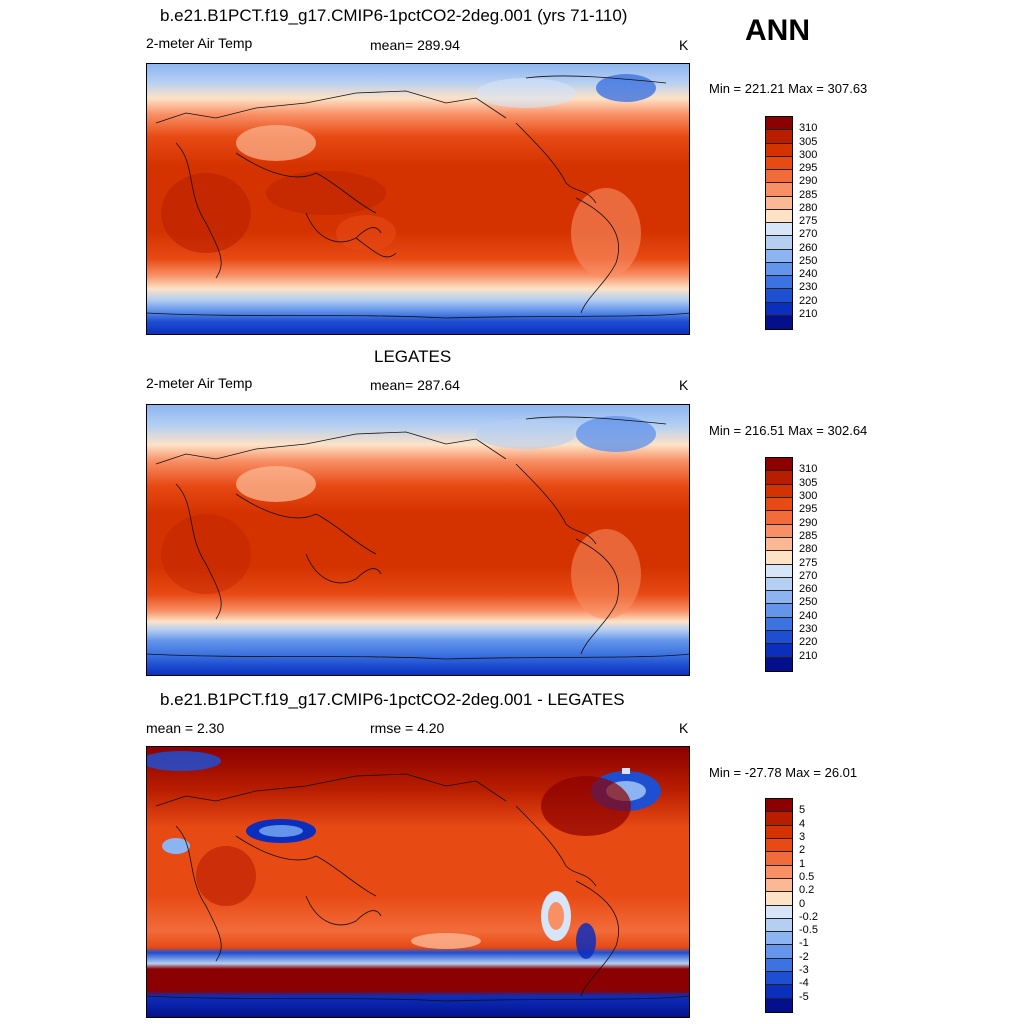  I want to click on colorbar-tick-label: 5, so click(802, 810).